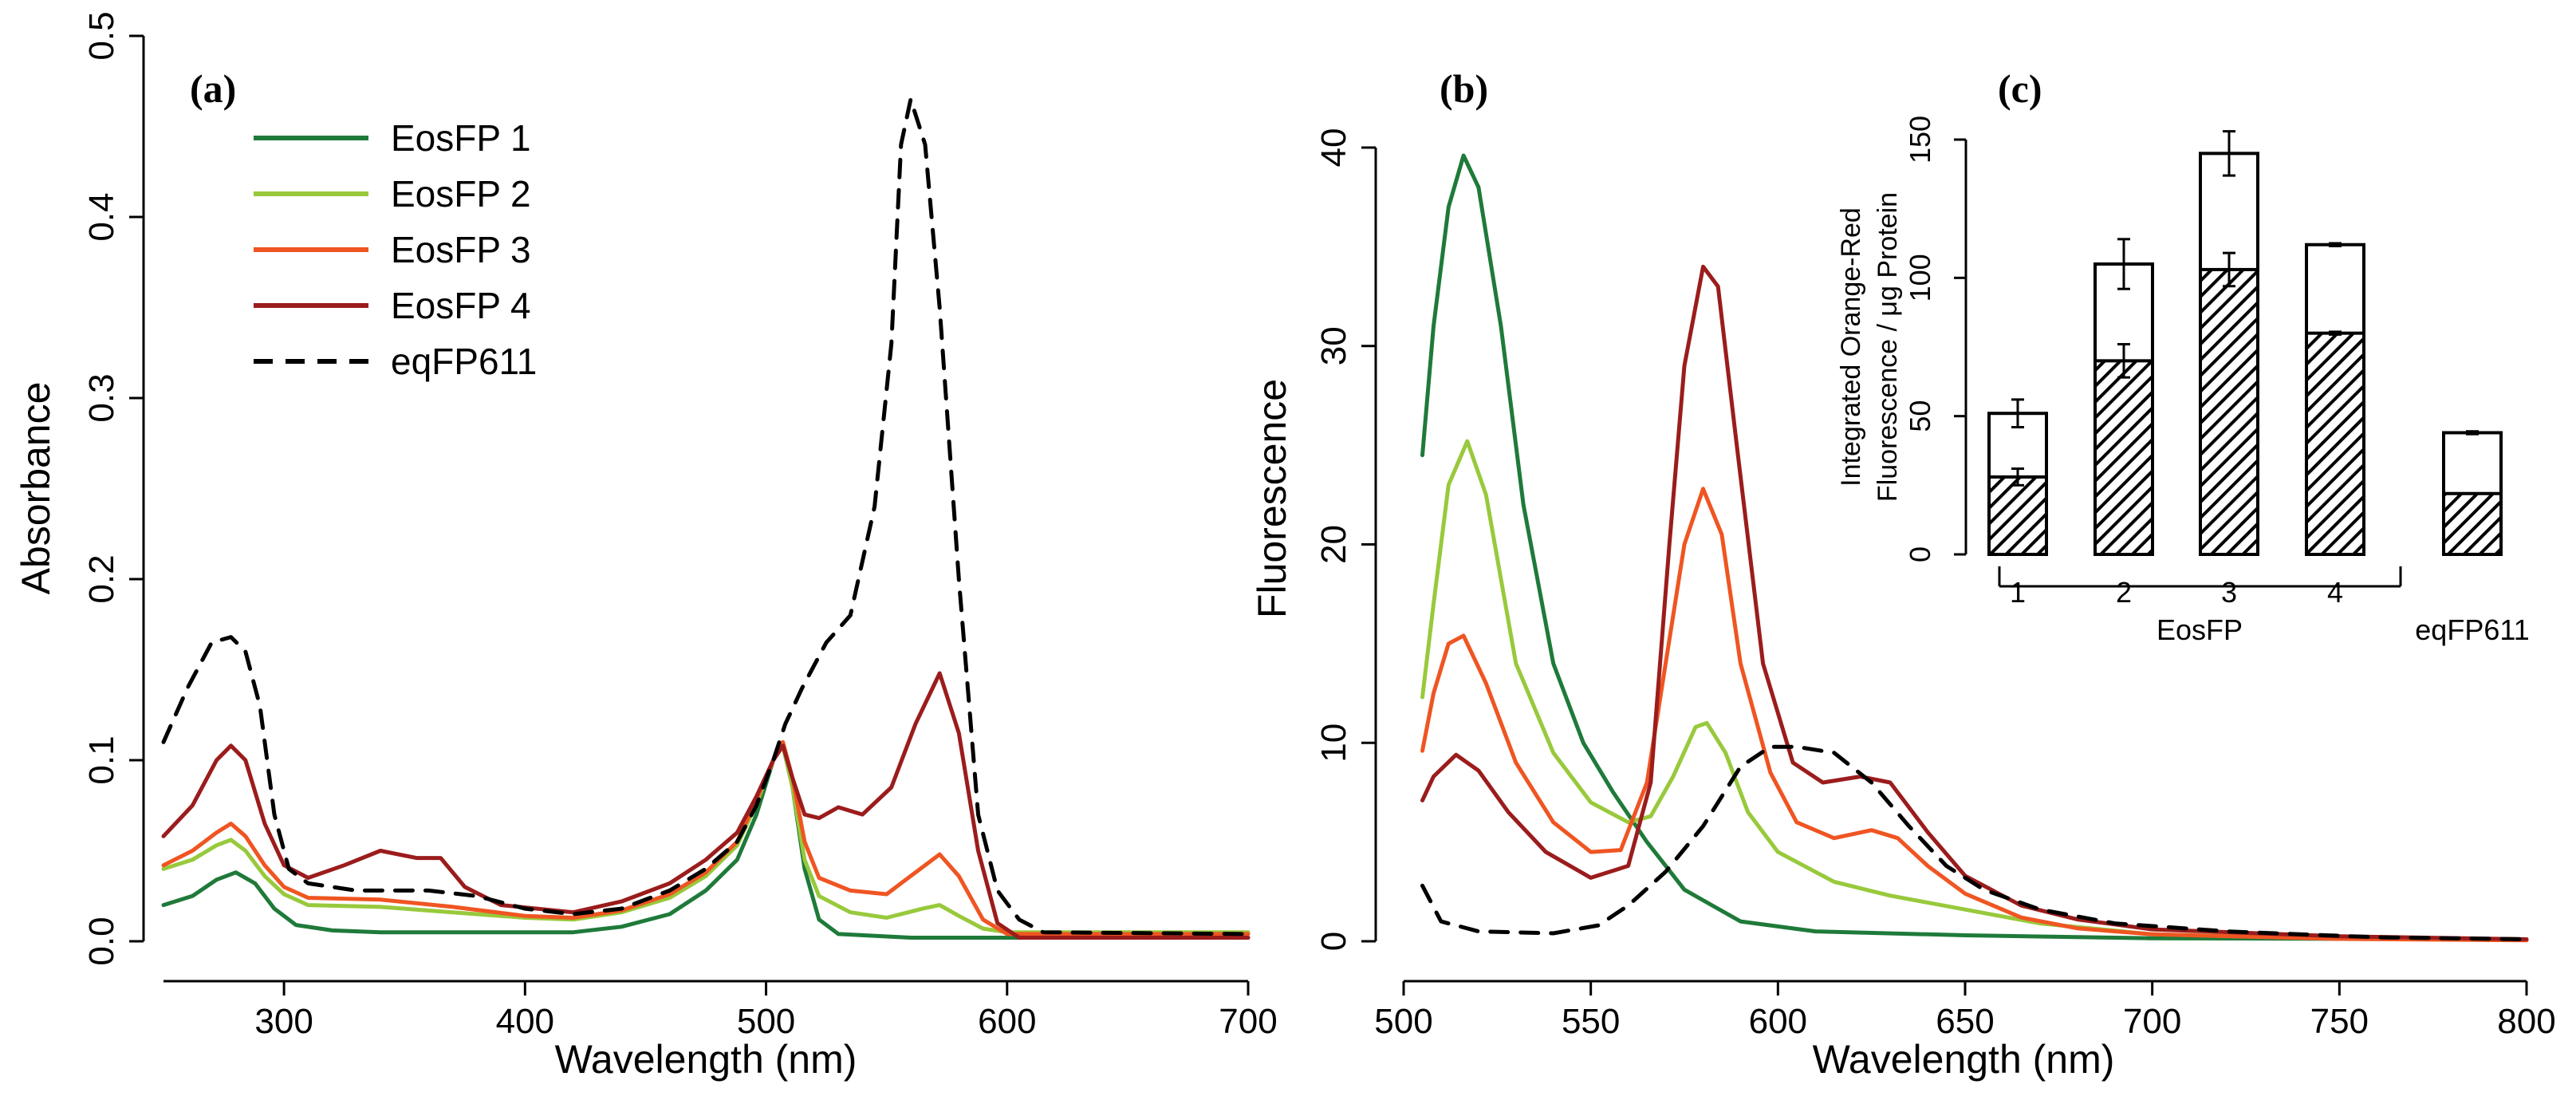  I want to click on inset-y-tick-label: 150, so click(1920, 140).